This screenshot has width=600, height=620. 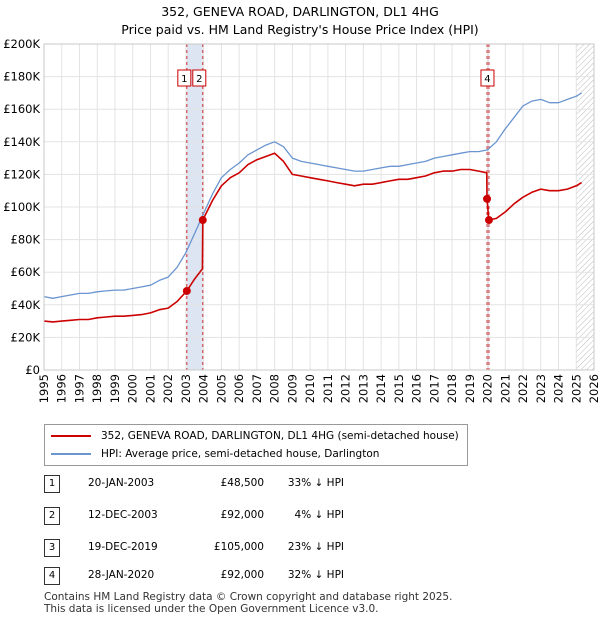 I want to click on chart-title: 352, GENEVA ROAD, DARLINGTON, DL1 4HG, so click(x=300, y=11).